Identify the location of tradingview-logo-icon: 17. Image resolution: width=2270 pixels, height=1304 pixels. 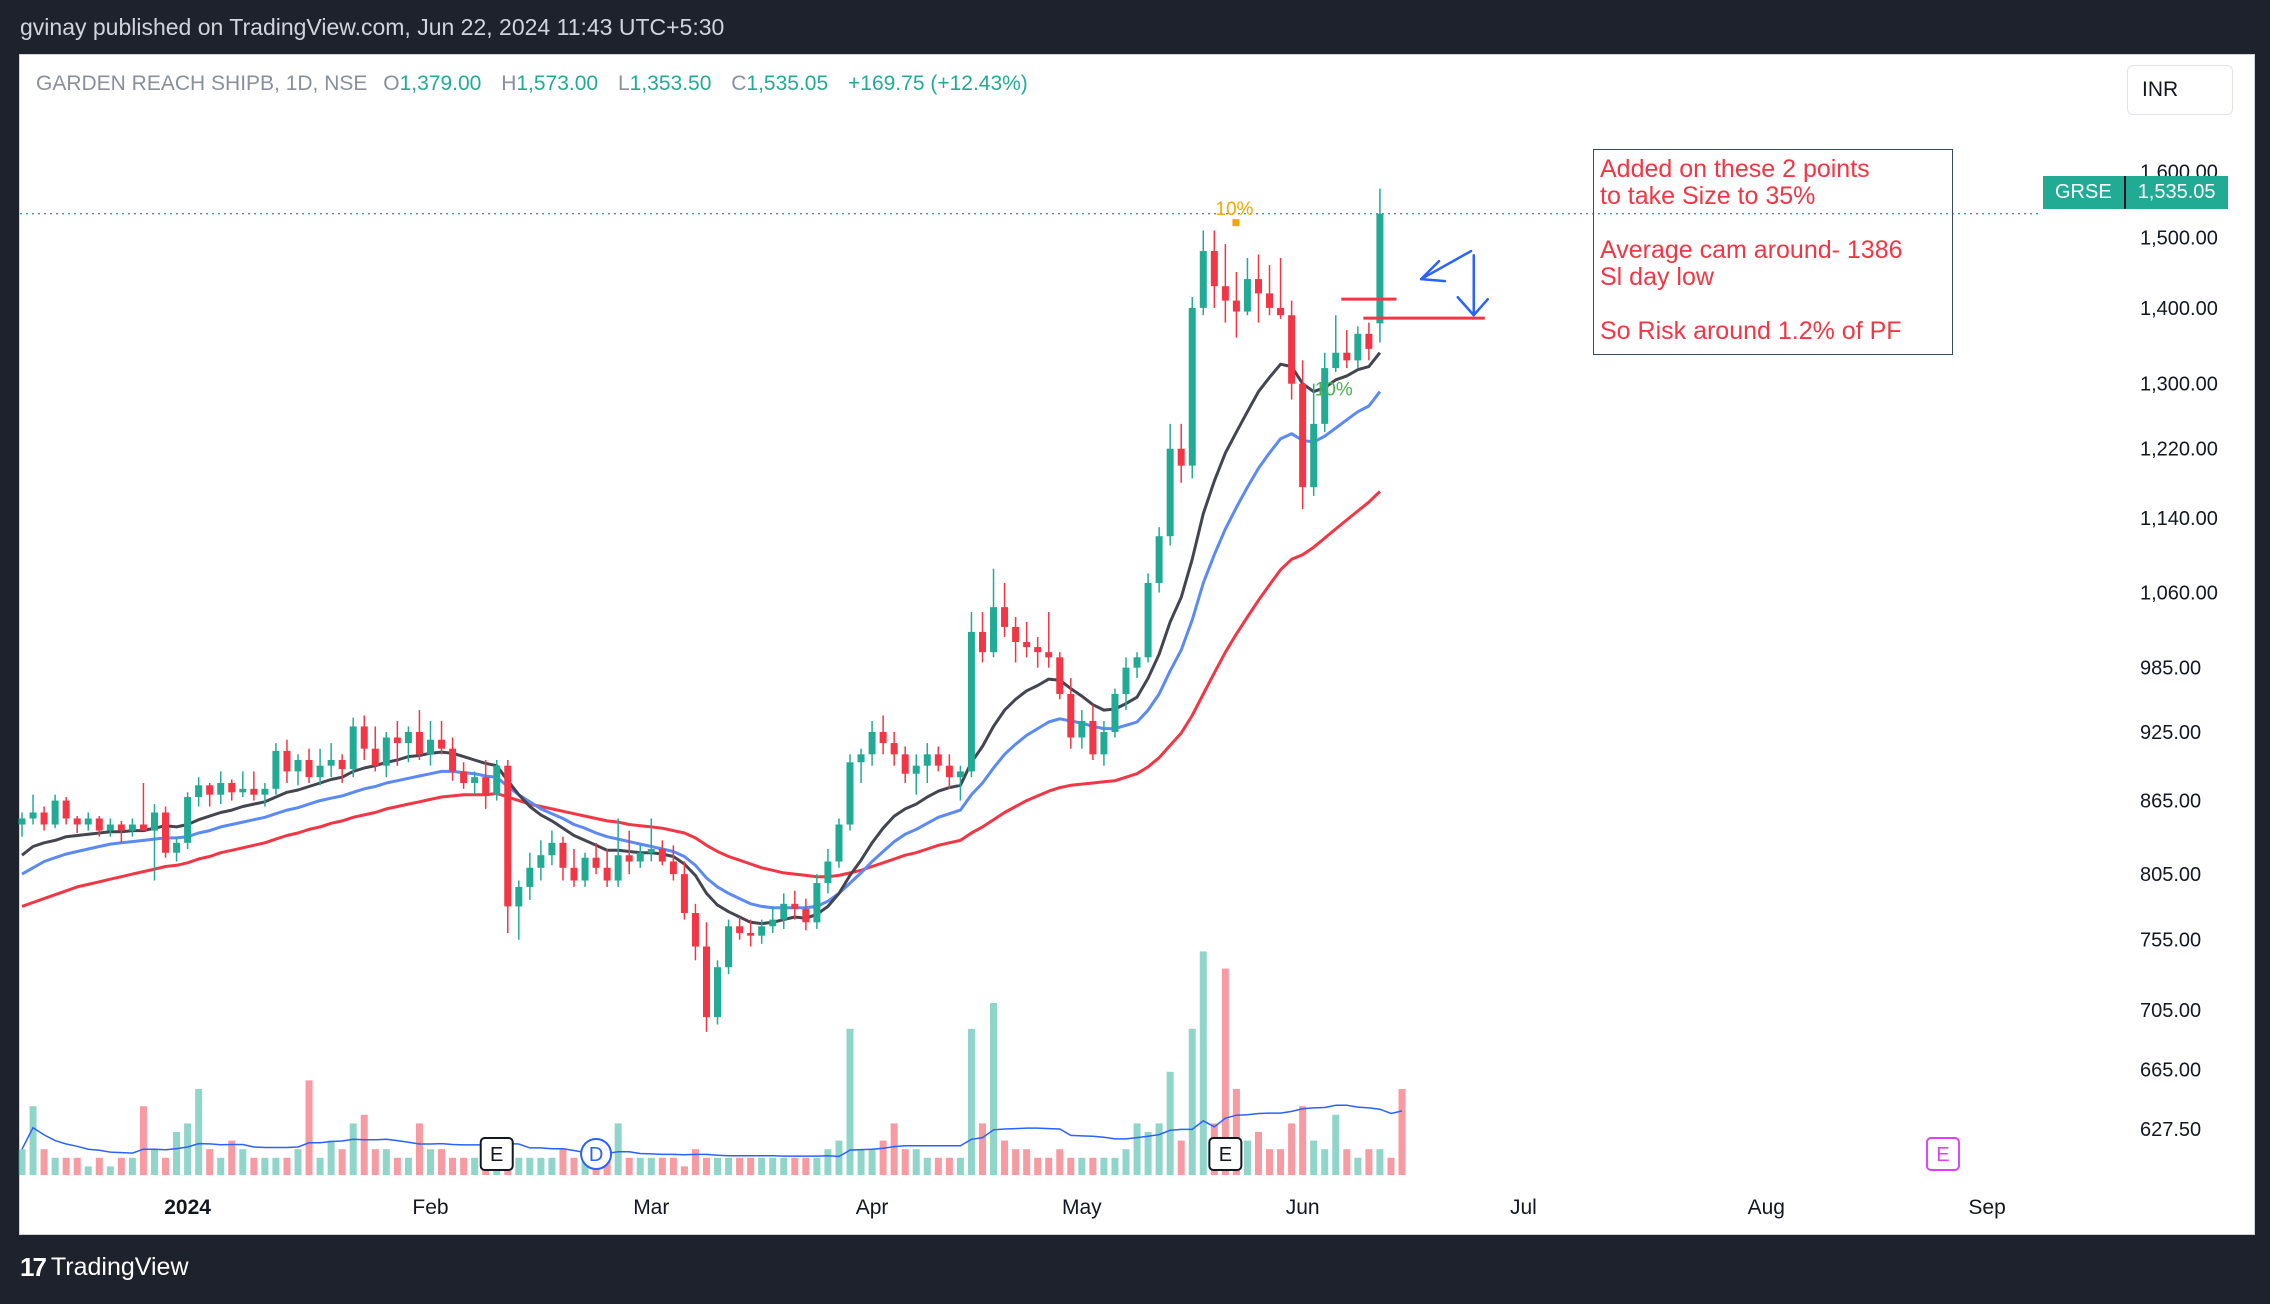
(33, 1267).